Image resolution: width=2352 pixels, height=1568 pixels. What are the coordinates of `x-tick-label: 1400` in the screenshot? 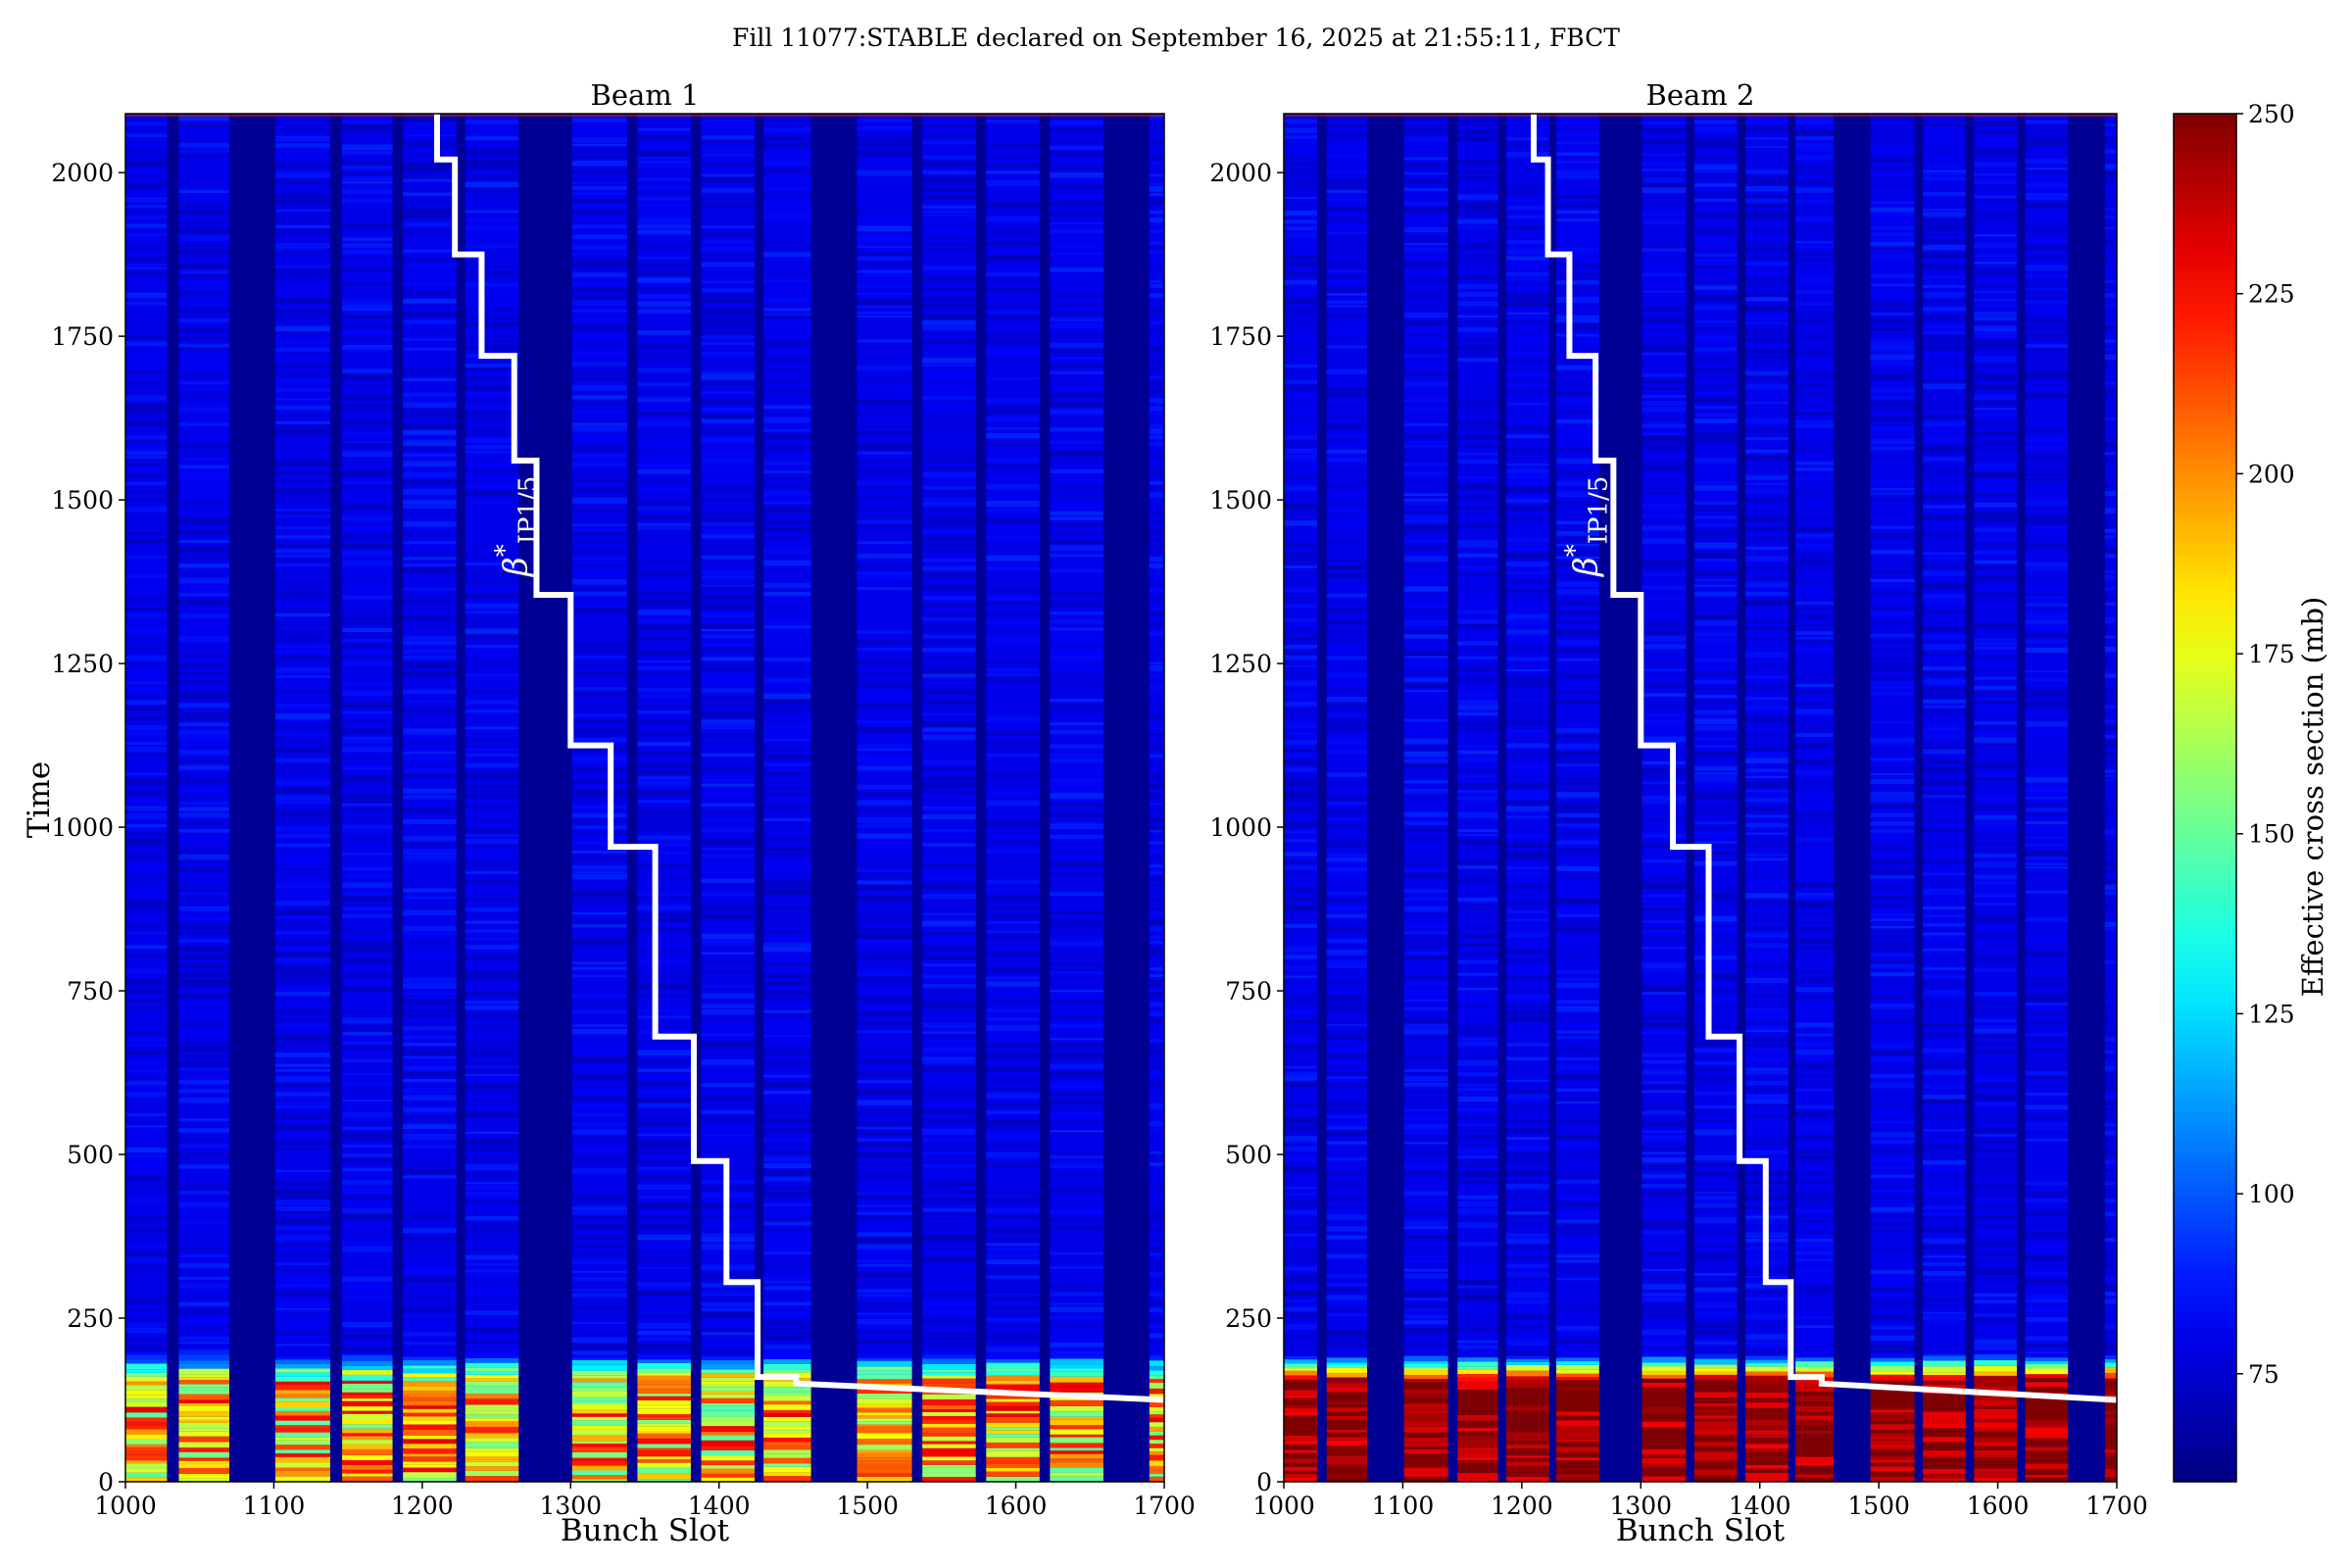 It's located at (720, 1506).